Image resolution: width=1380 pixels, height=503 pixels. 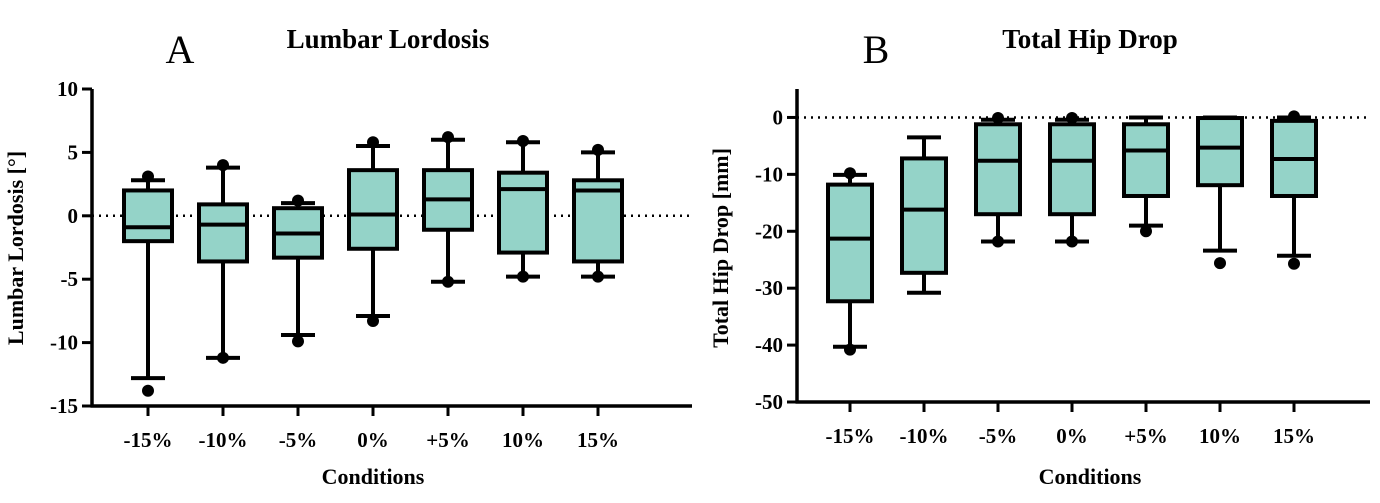 I want to click on y-tick-label: -40, so click(x=769, y=345).